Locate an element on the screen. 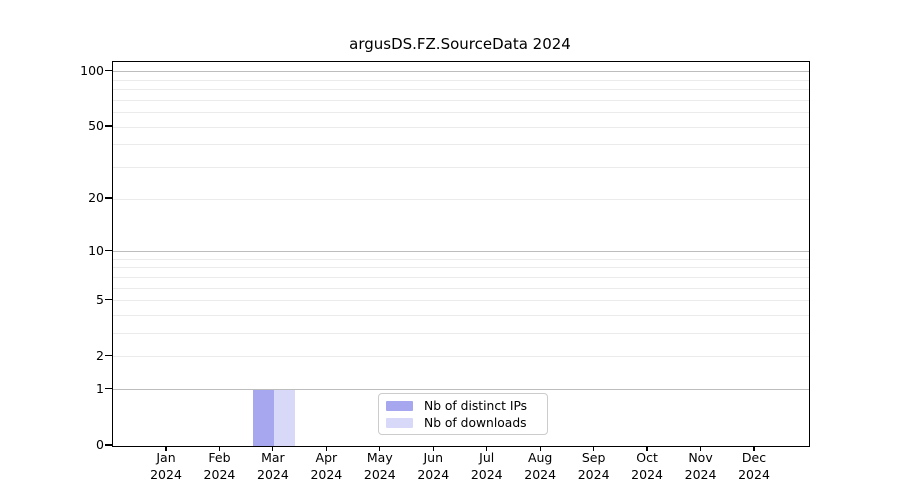 The width and height of the screenshot is (900, 500). legend-item: Nb of distinct IPs is located at coordinates (463, 406).